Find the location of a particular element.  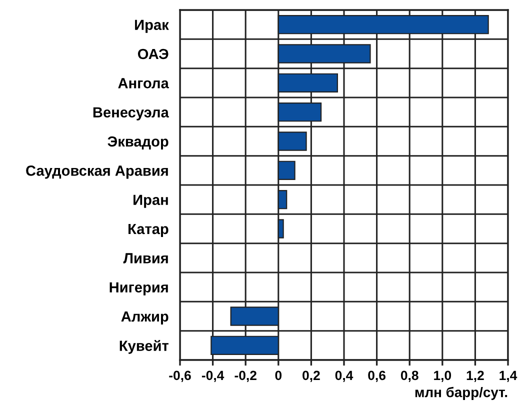

x-tick-label: 0,6 is located at coordinates (377, 376).